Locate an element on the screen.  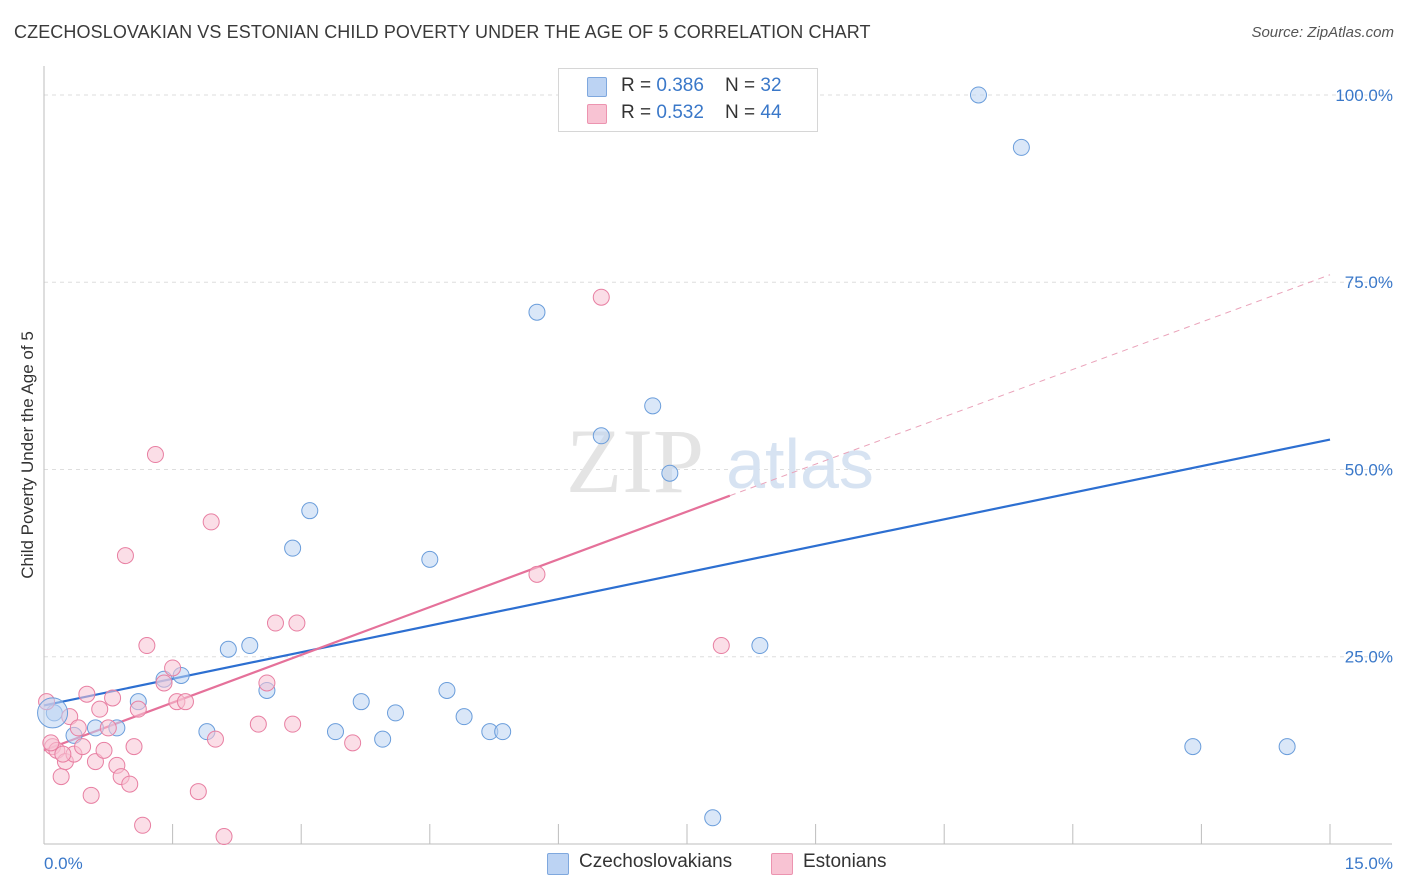
y-tick-label: 100.0% is located at coordinates (1364, 95).